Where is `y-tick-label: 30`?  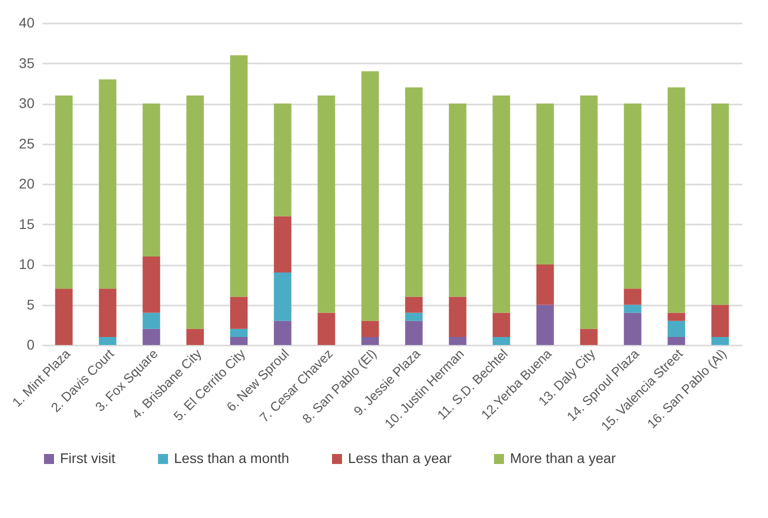
y-tick-label: 30 is located at coordinates (26, 103).